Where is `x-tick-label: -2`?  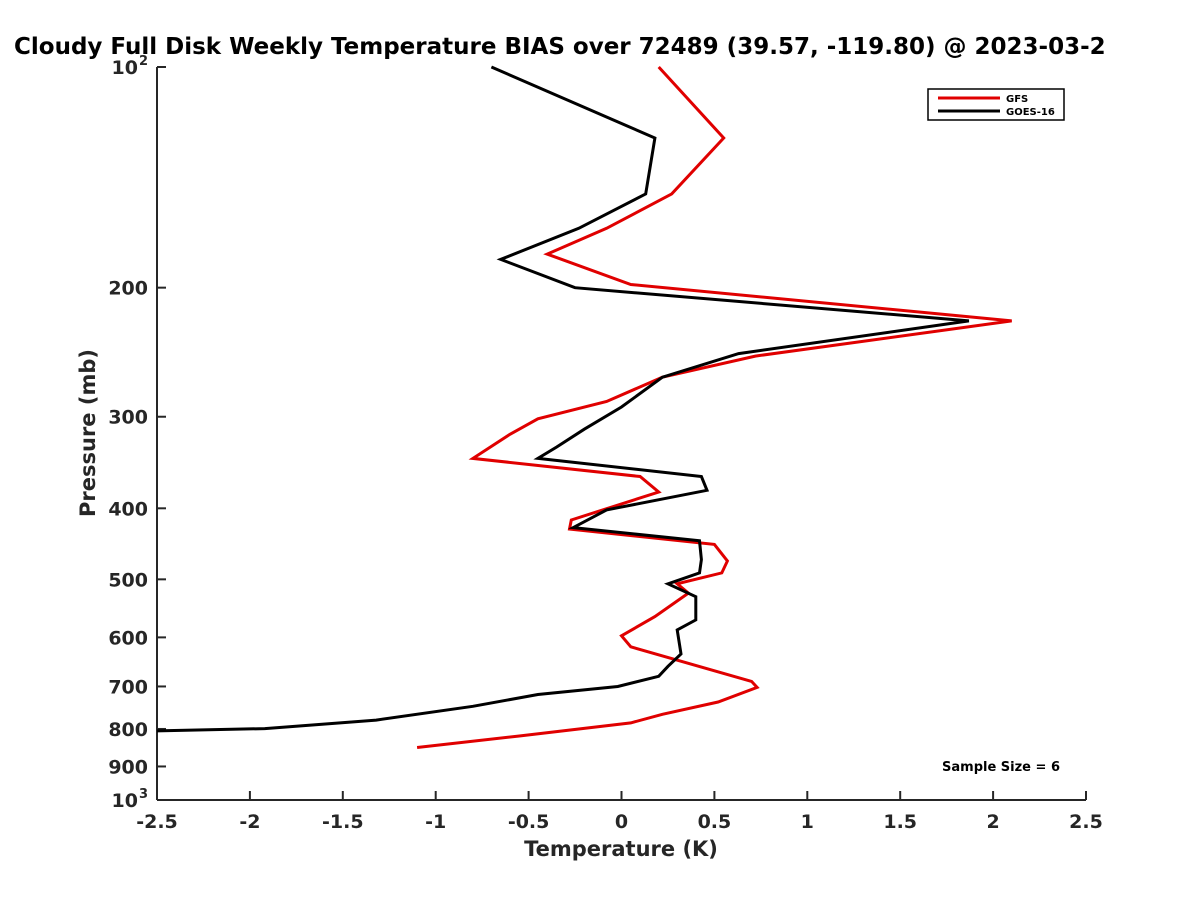
x-tick-label: -2 is located at coordinates (249, 822).